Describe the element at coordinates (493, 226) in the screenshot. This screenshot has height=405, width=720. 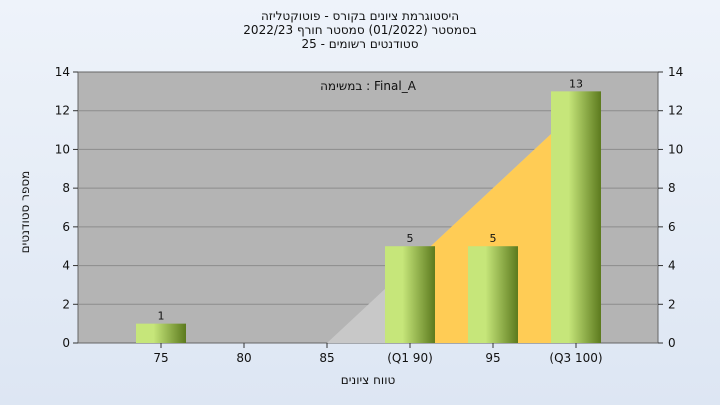
I see `cumulative-area` at that location.